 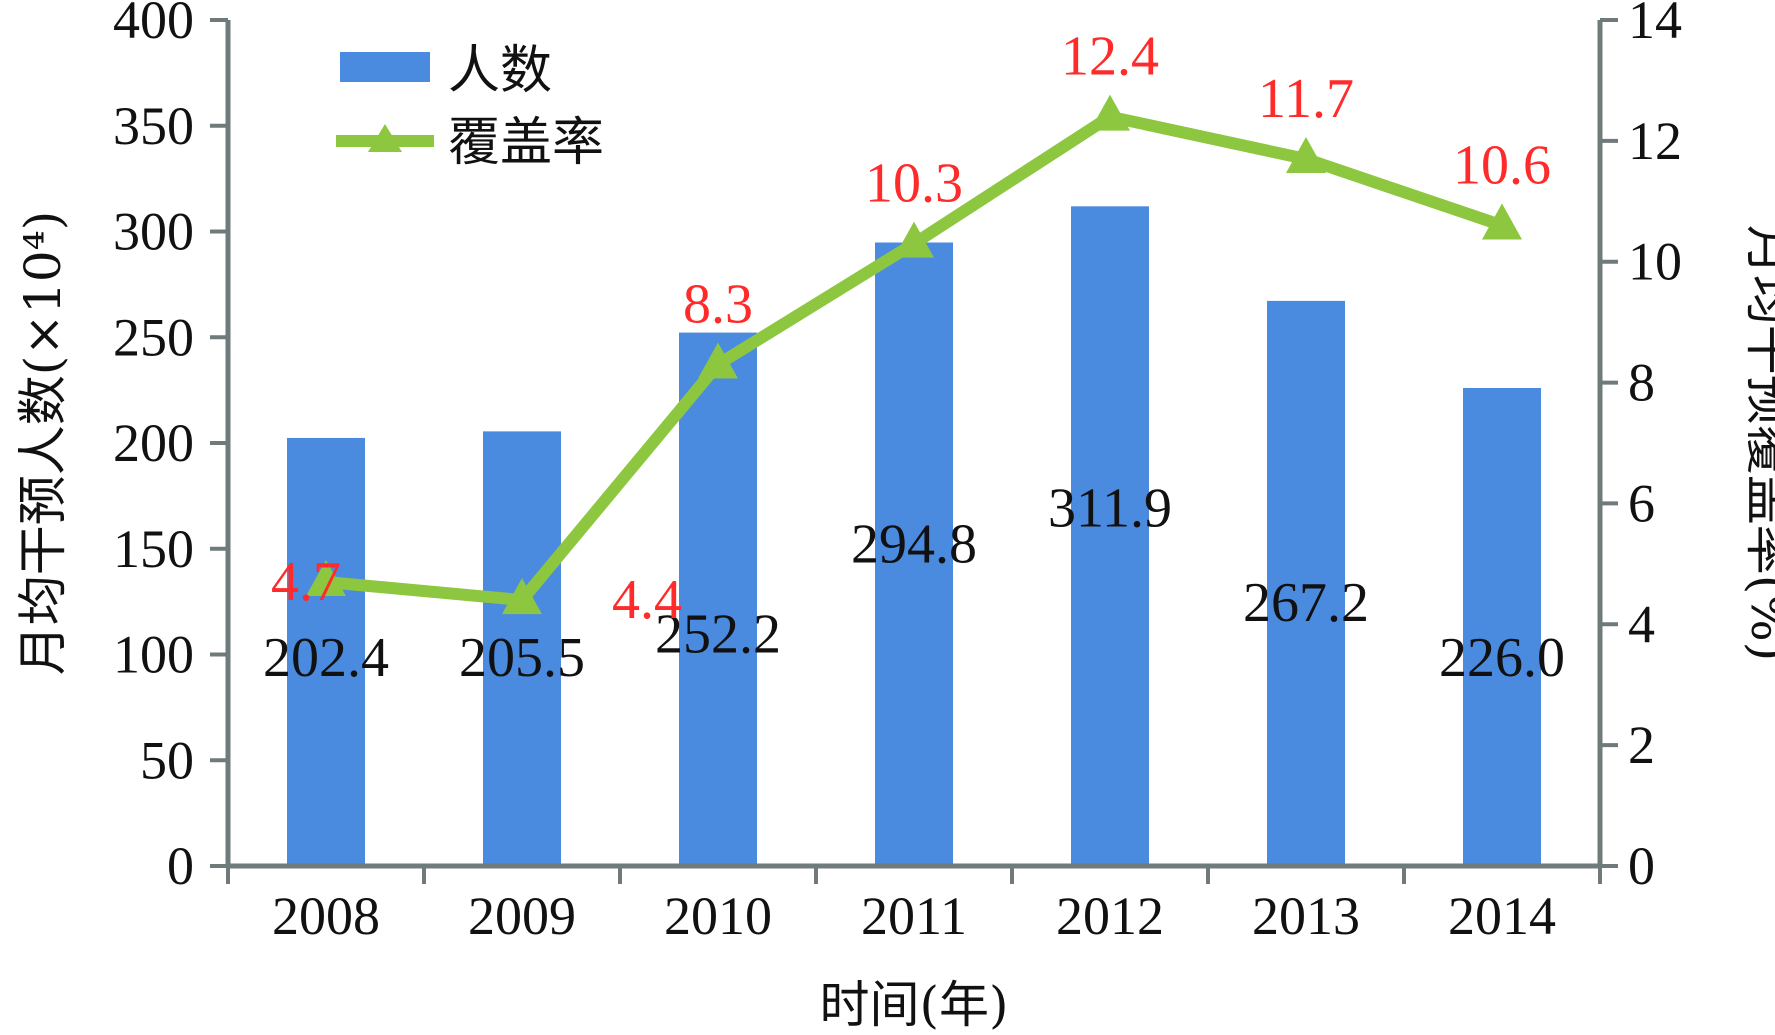 I want to click on bar-2010, so click(x=718, y=599).